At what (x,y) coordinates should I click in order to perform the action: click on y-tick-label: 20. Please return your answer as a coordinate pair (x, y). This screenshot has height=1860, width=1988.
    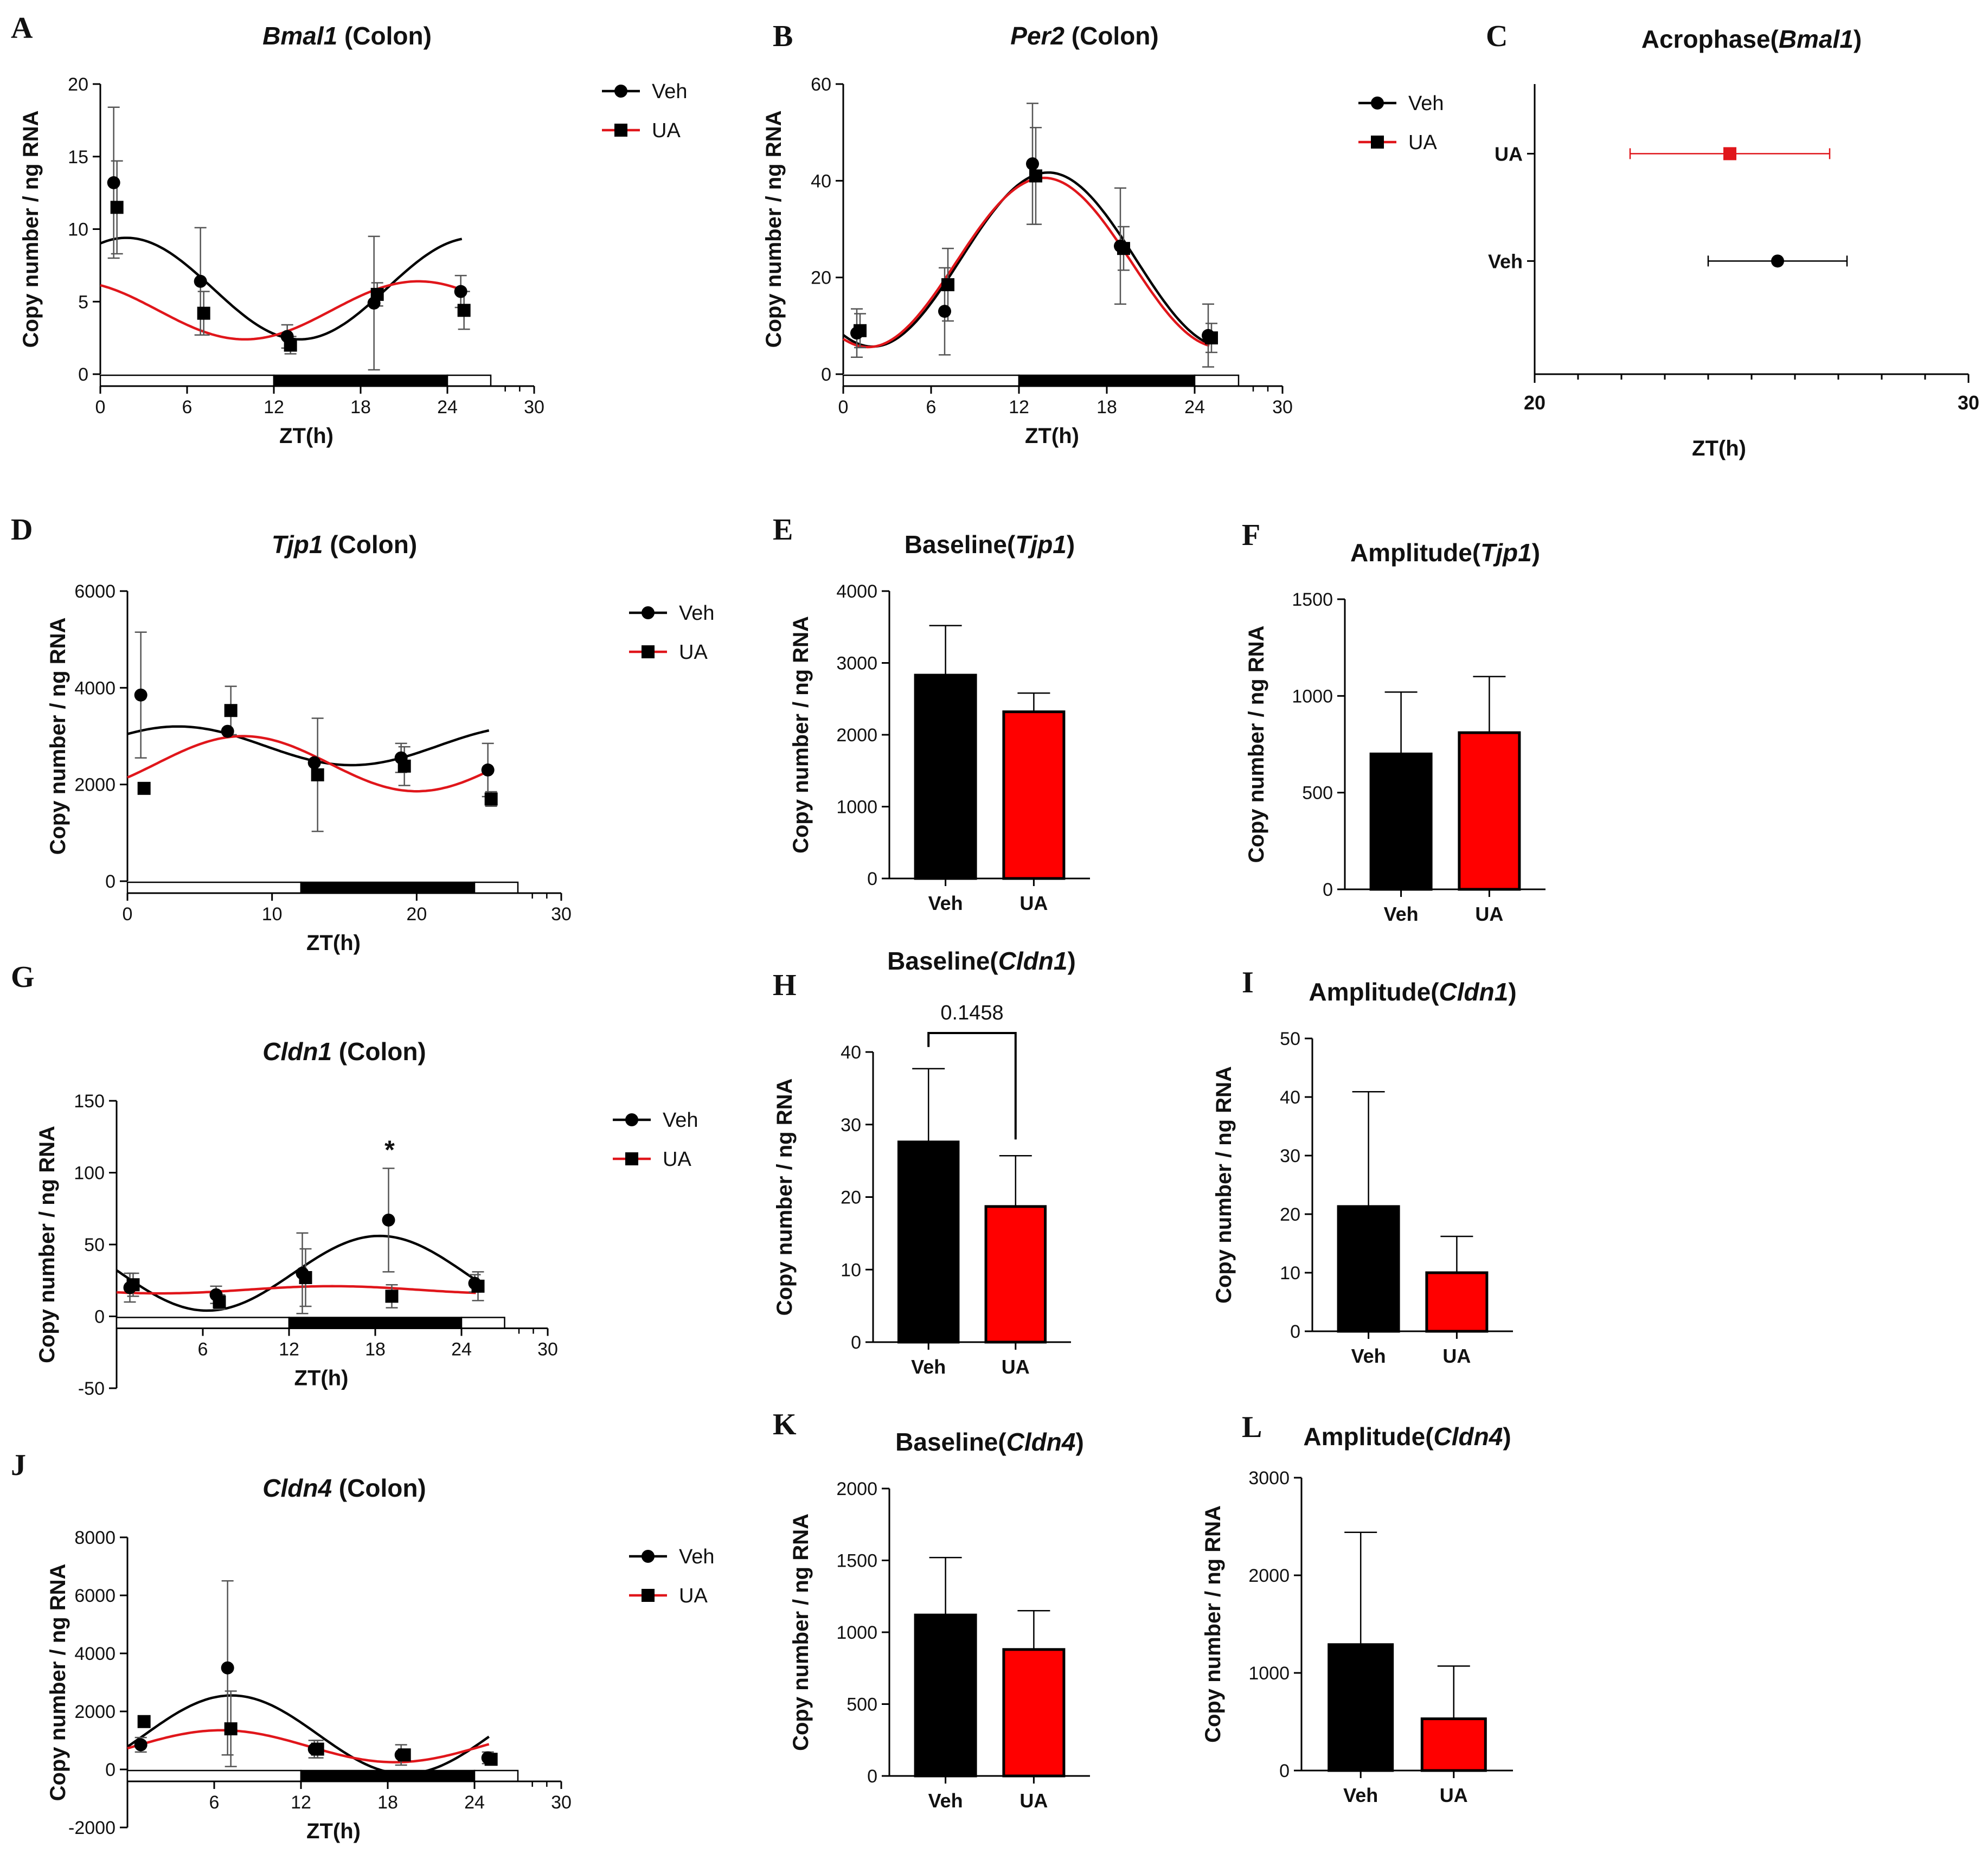
    Looking at the image, I should click on (851, 1198).